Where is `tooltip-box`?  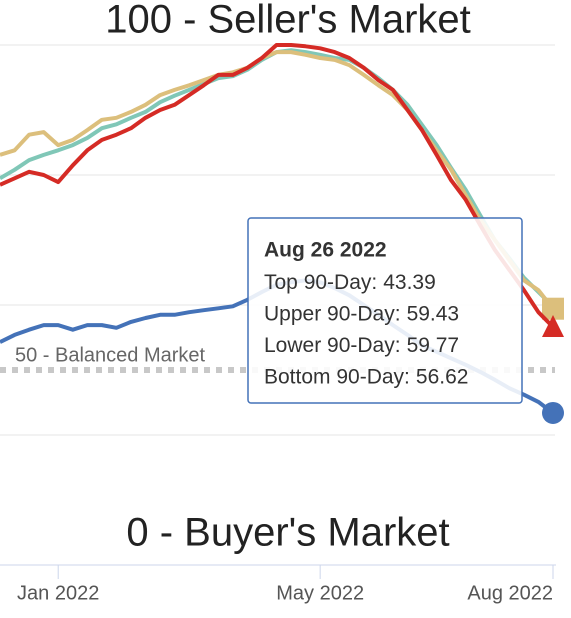
tooltip-box is located at coordinates (385, 310).